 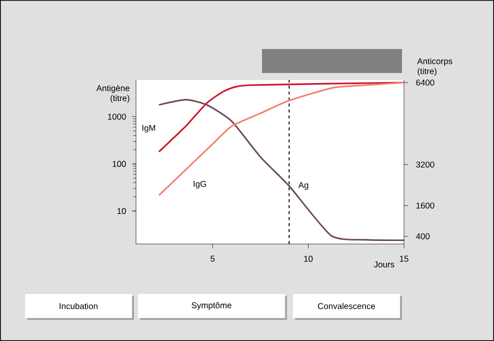 What do you see at coordinates (425, 165) in the screenshot?
I see `y2-tick-label: 3200` at bounding box center [425, 165].